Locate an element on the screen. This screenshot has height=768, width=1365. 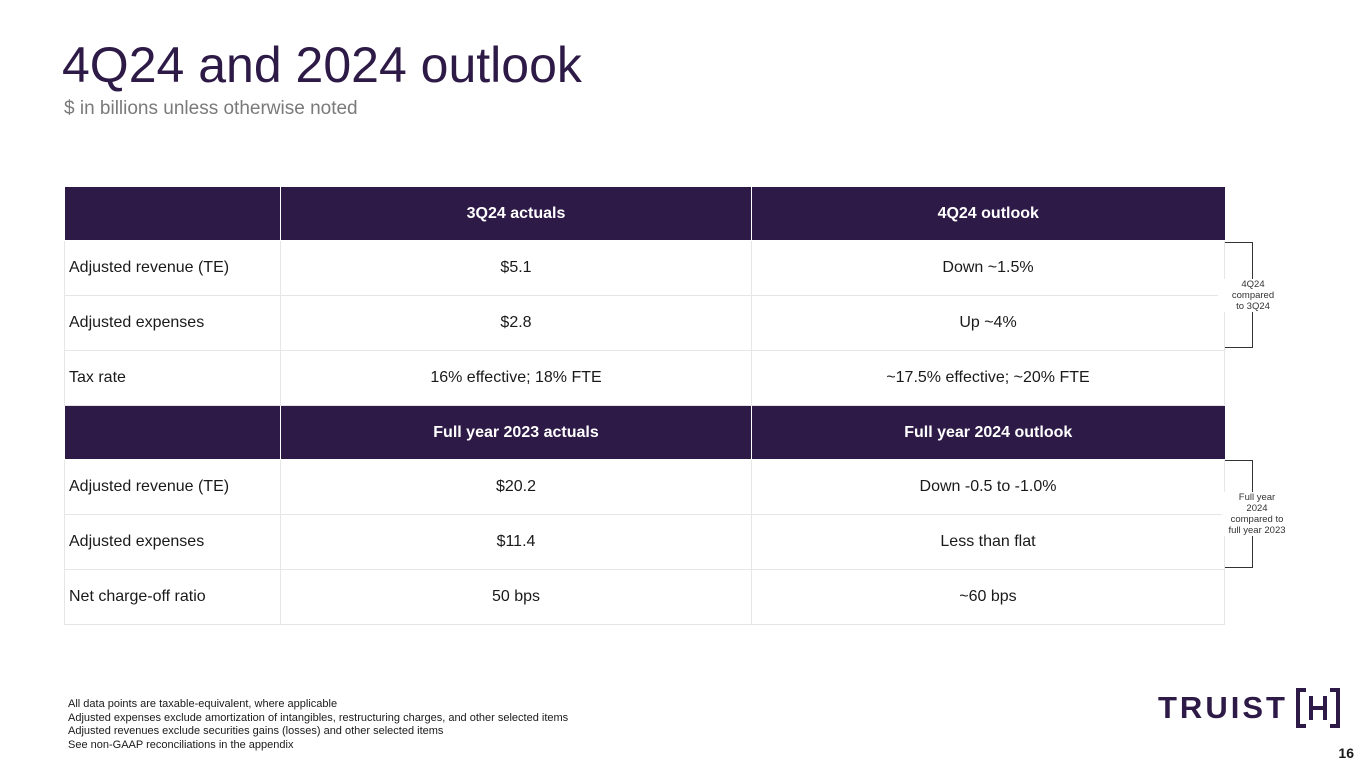
page-subtitle: $ in billions unless otherwise noted is located at coordinates (211, 108).